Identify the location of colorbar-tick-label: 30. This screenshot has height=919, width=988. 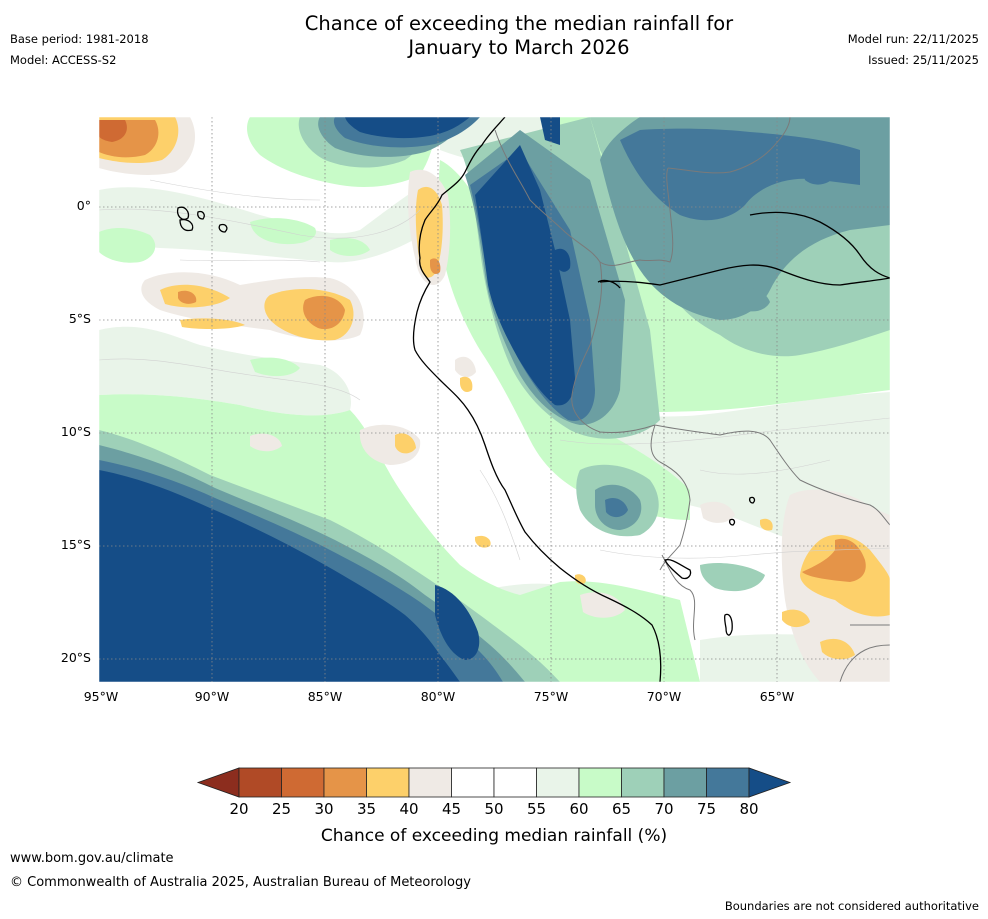
(324, 809).